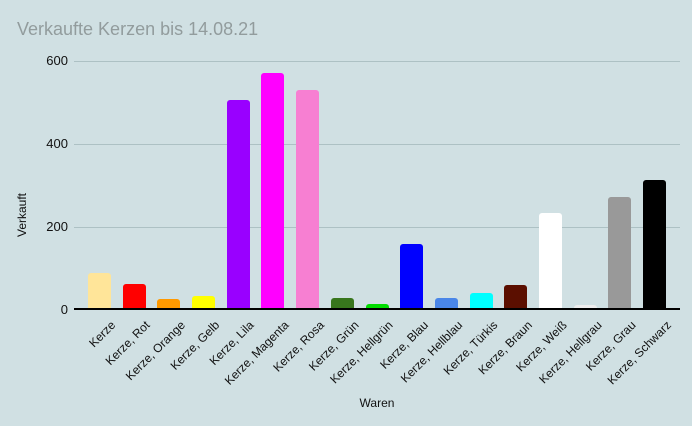  What do you see at coordinates (138, 29) in the screenshot?
I see `chart-title: Verkaufte Kerzen bis 14.08.21` at bounding box center [138, 29].